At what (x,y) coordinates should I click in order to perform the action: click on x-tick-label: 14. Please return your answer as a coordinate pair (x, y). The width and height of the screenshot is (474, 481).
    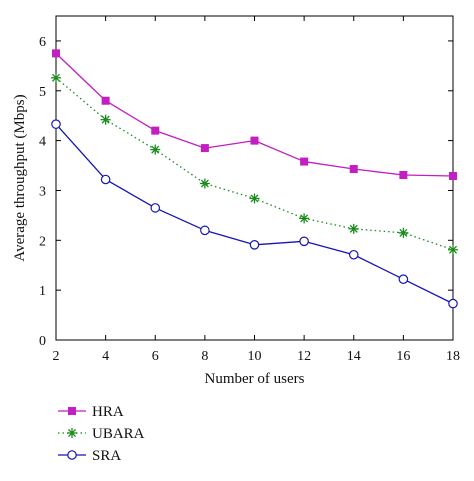
    Looking at the image, I should click on (354, 356).